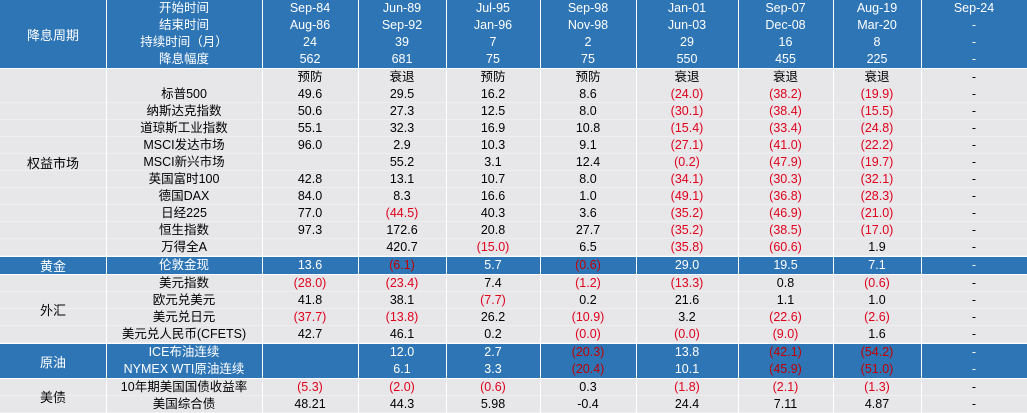 The image size is (1027, 413). Describe the element at coordinates (687, 404) in the screenshot. I see `value-cell: 24.4` at that location.